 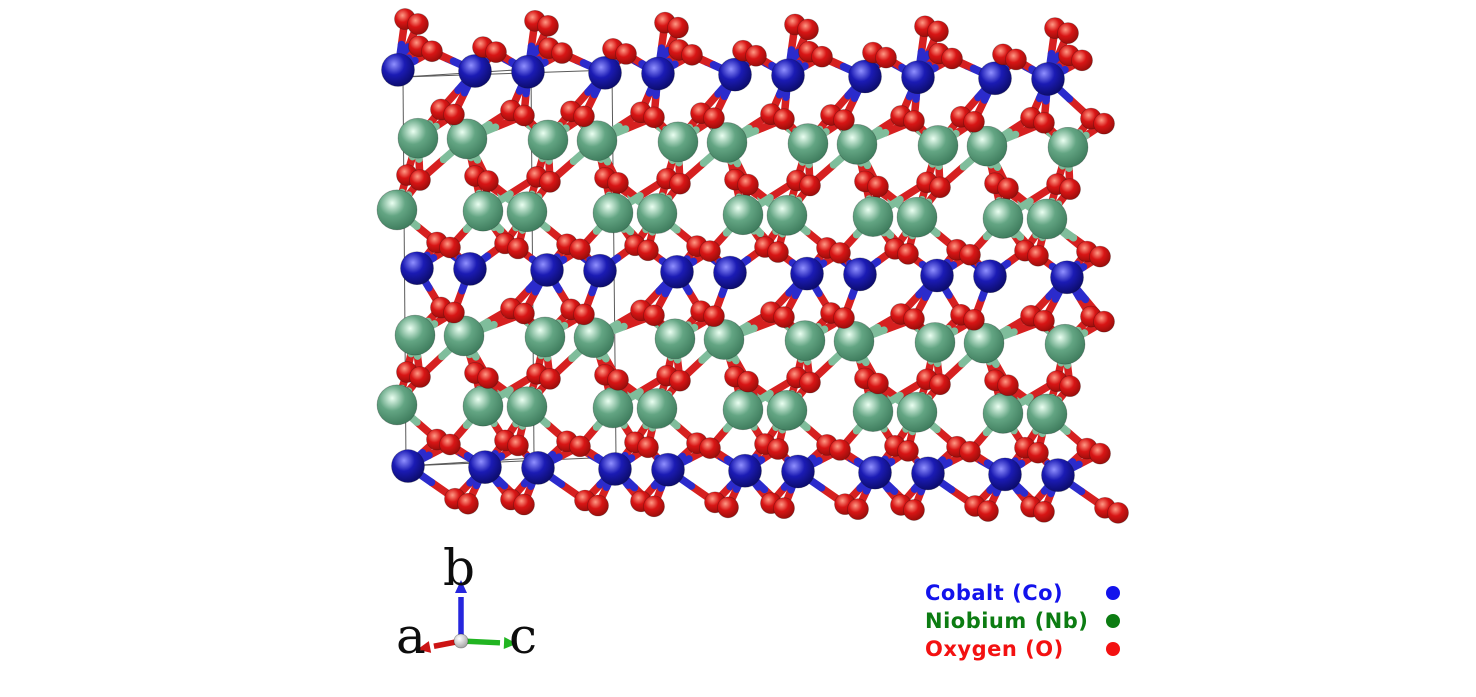 I want to click on legend-item-cobalt: Cobalt (Co), so click(x=1022, y=593).